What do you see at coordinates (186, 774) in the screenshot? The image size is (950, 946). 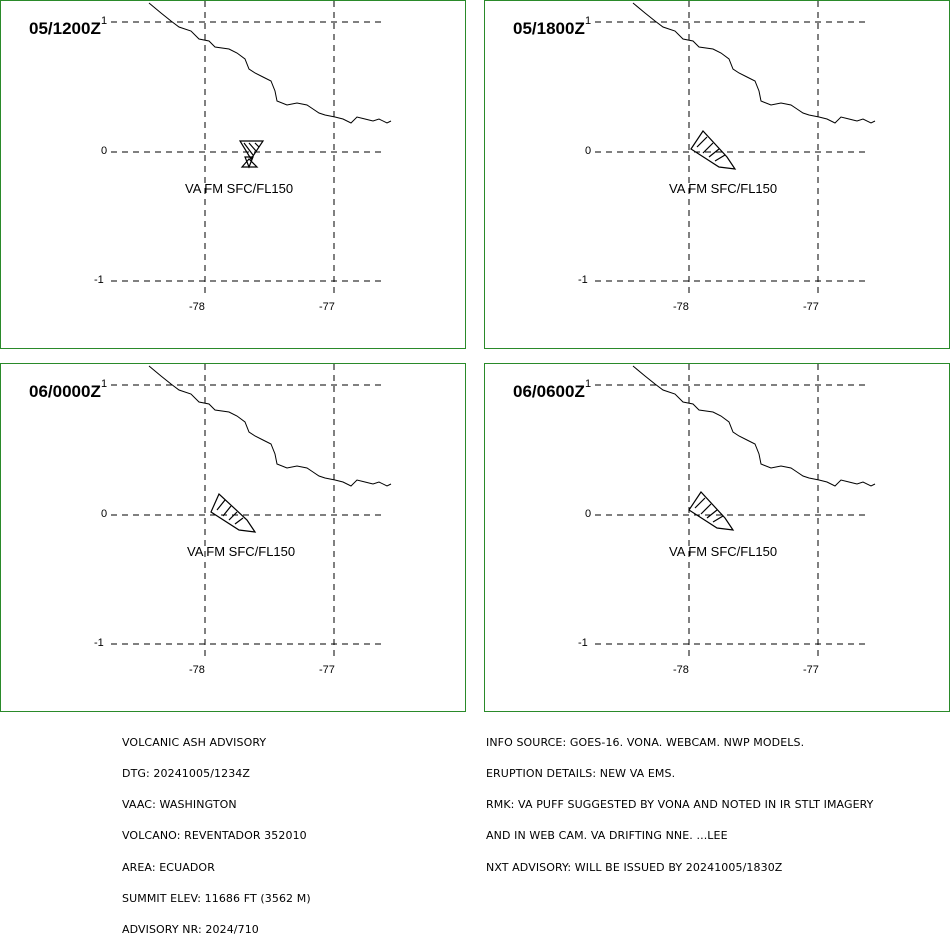 I see `advisory-line: DTG: 20241005/1234Z` at bounding box center [186, 774].